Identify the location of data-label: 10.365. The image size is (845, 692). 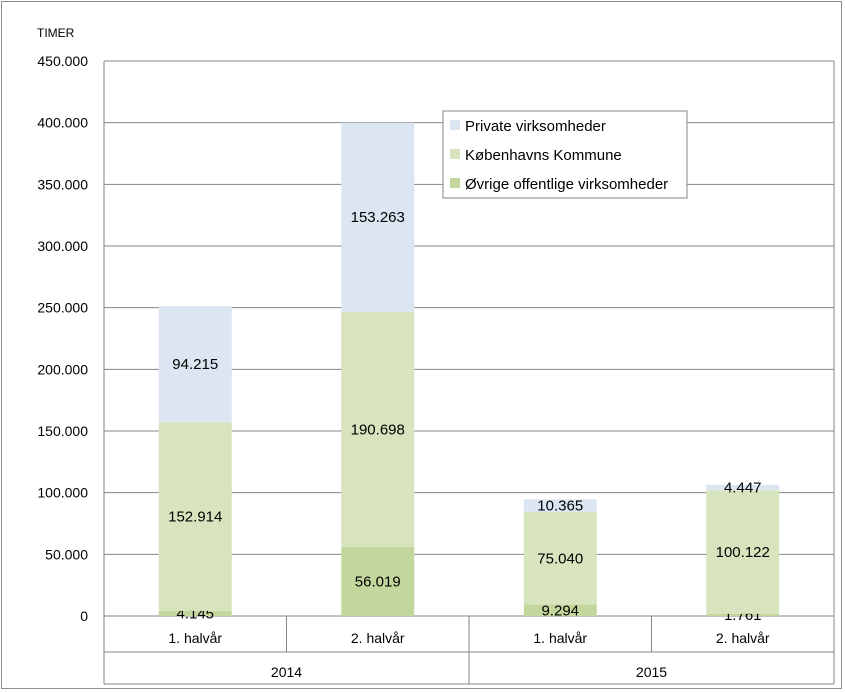
(560, 506).